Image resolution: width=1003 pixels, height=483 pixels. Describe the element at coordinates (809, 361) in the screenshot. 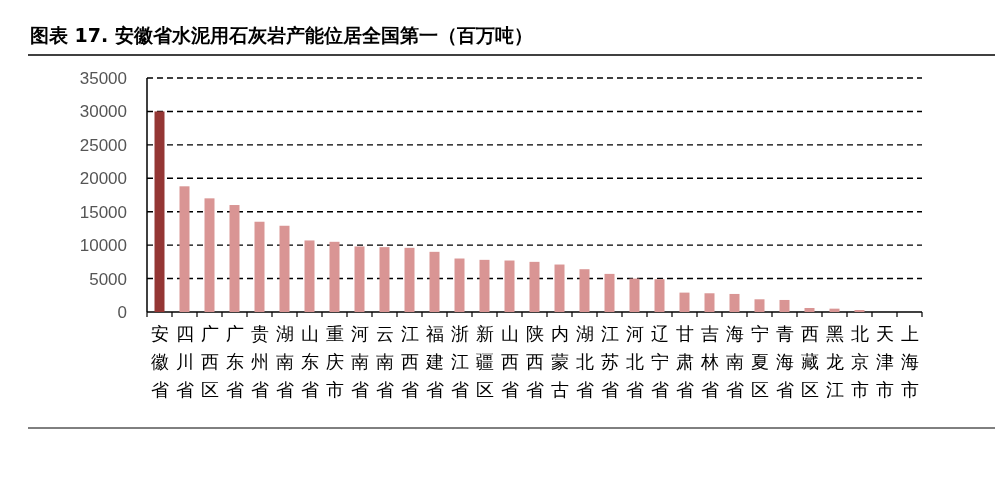

I see `x-tick-label: 西藏区` at that location.